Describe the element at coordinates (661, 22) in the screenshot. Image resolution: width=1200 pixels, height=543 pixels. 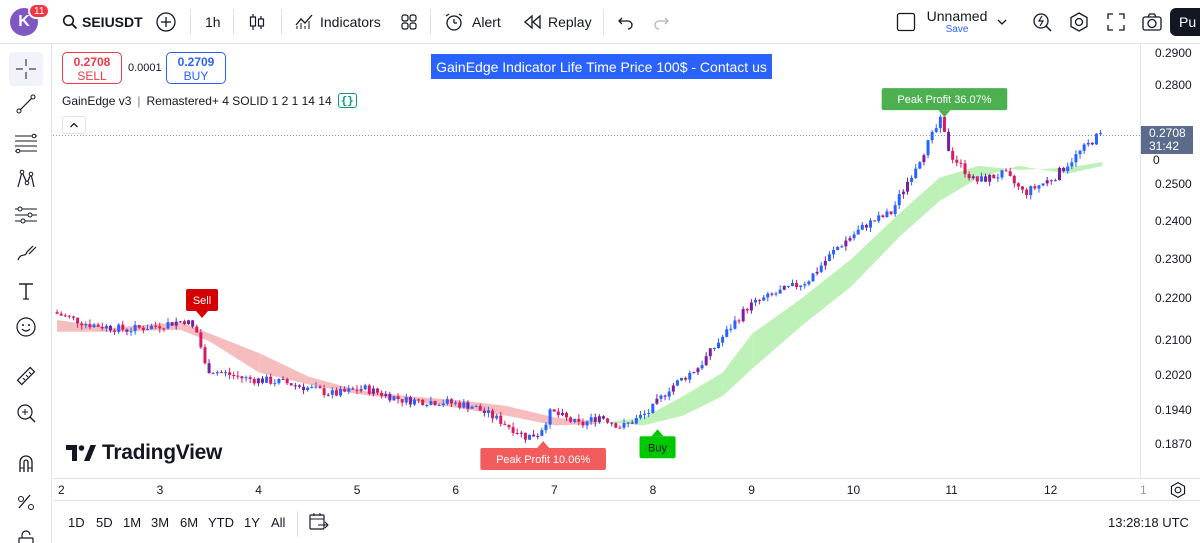
I see `redo-button` at that location.